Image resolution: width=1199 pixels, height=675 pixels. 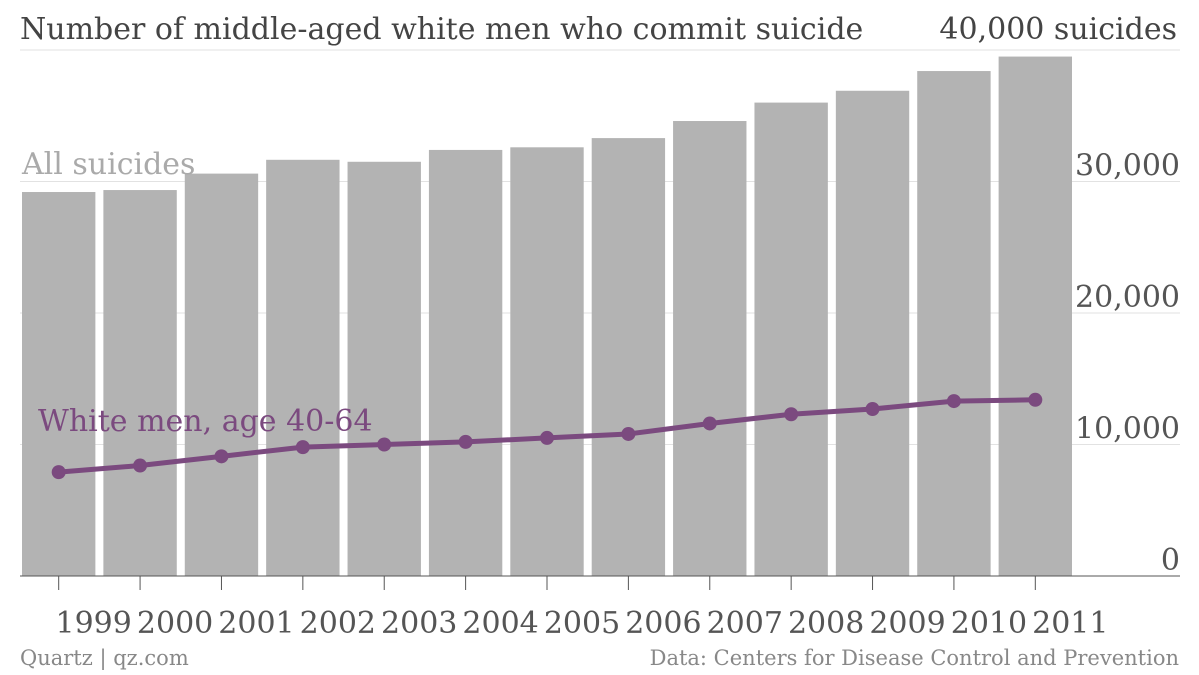 What do you see at coordinates (1127, 166) in the screenshot?
I see `y-tick-label-30000: 30,000` at bounding box center [1127, 166].